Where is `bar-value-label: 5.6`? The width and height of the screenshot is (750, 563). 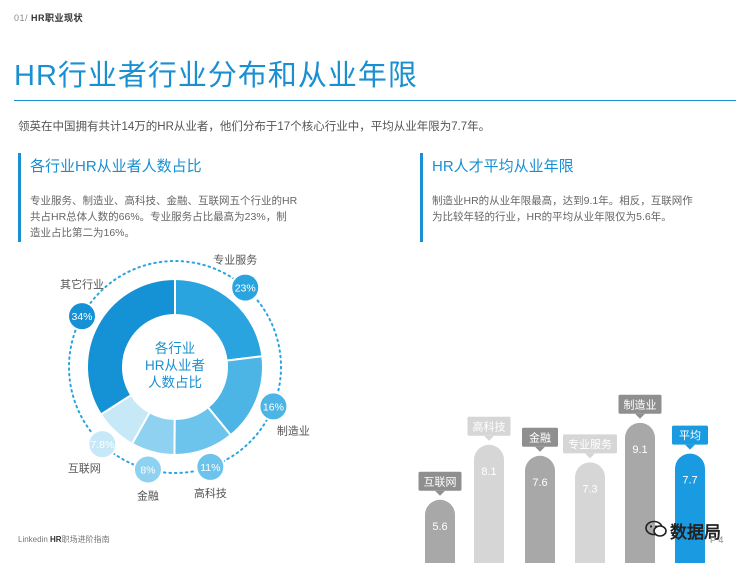
bar-value-label: 5.6 is located at coordinates (439, 527).